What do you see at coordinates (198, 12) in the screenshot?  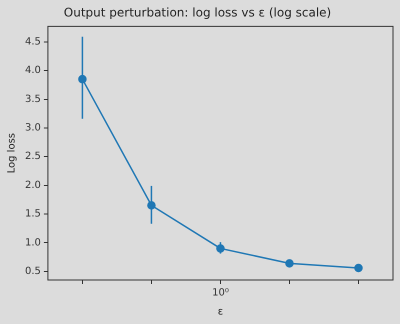 I see `chart-title: Output perturbation: log loss vs ε (log scale)` at bounding box center [198, 12].